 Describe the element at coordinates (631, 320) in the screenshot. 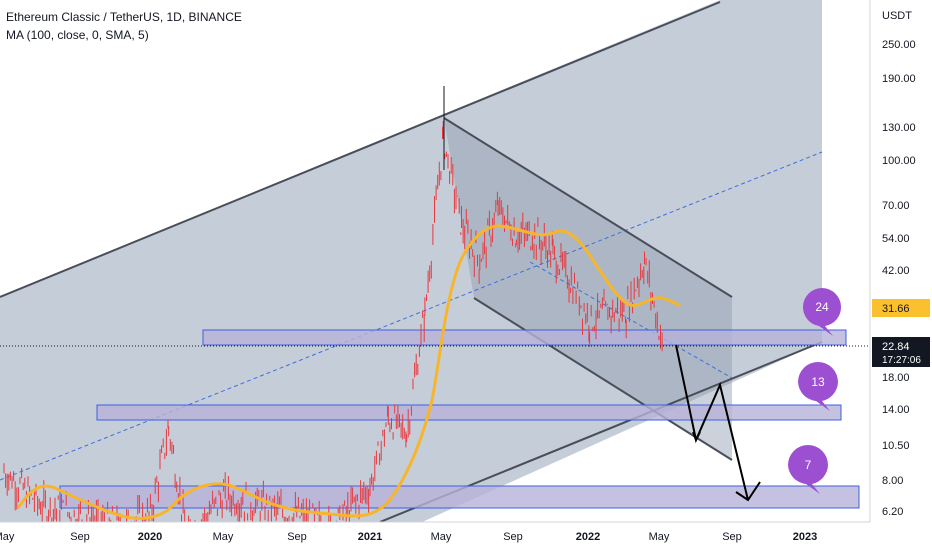

I see `descending-channel-midline` at that location.